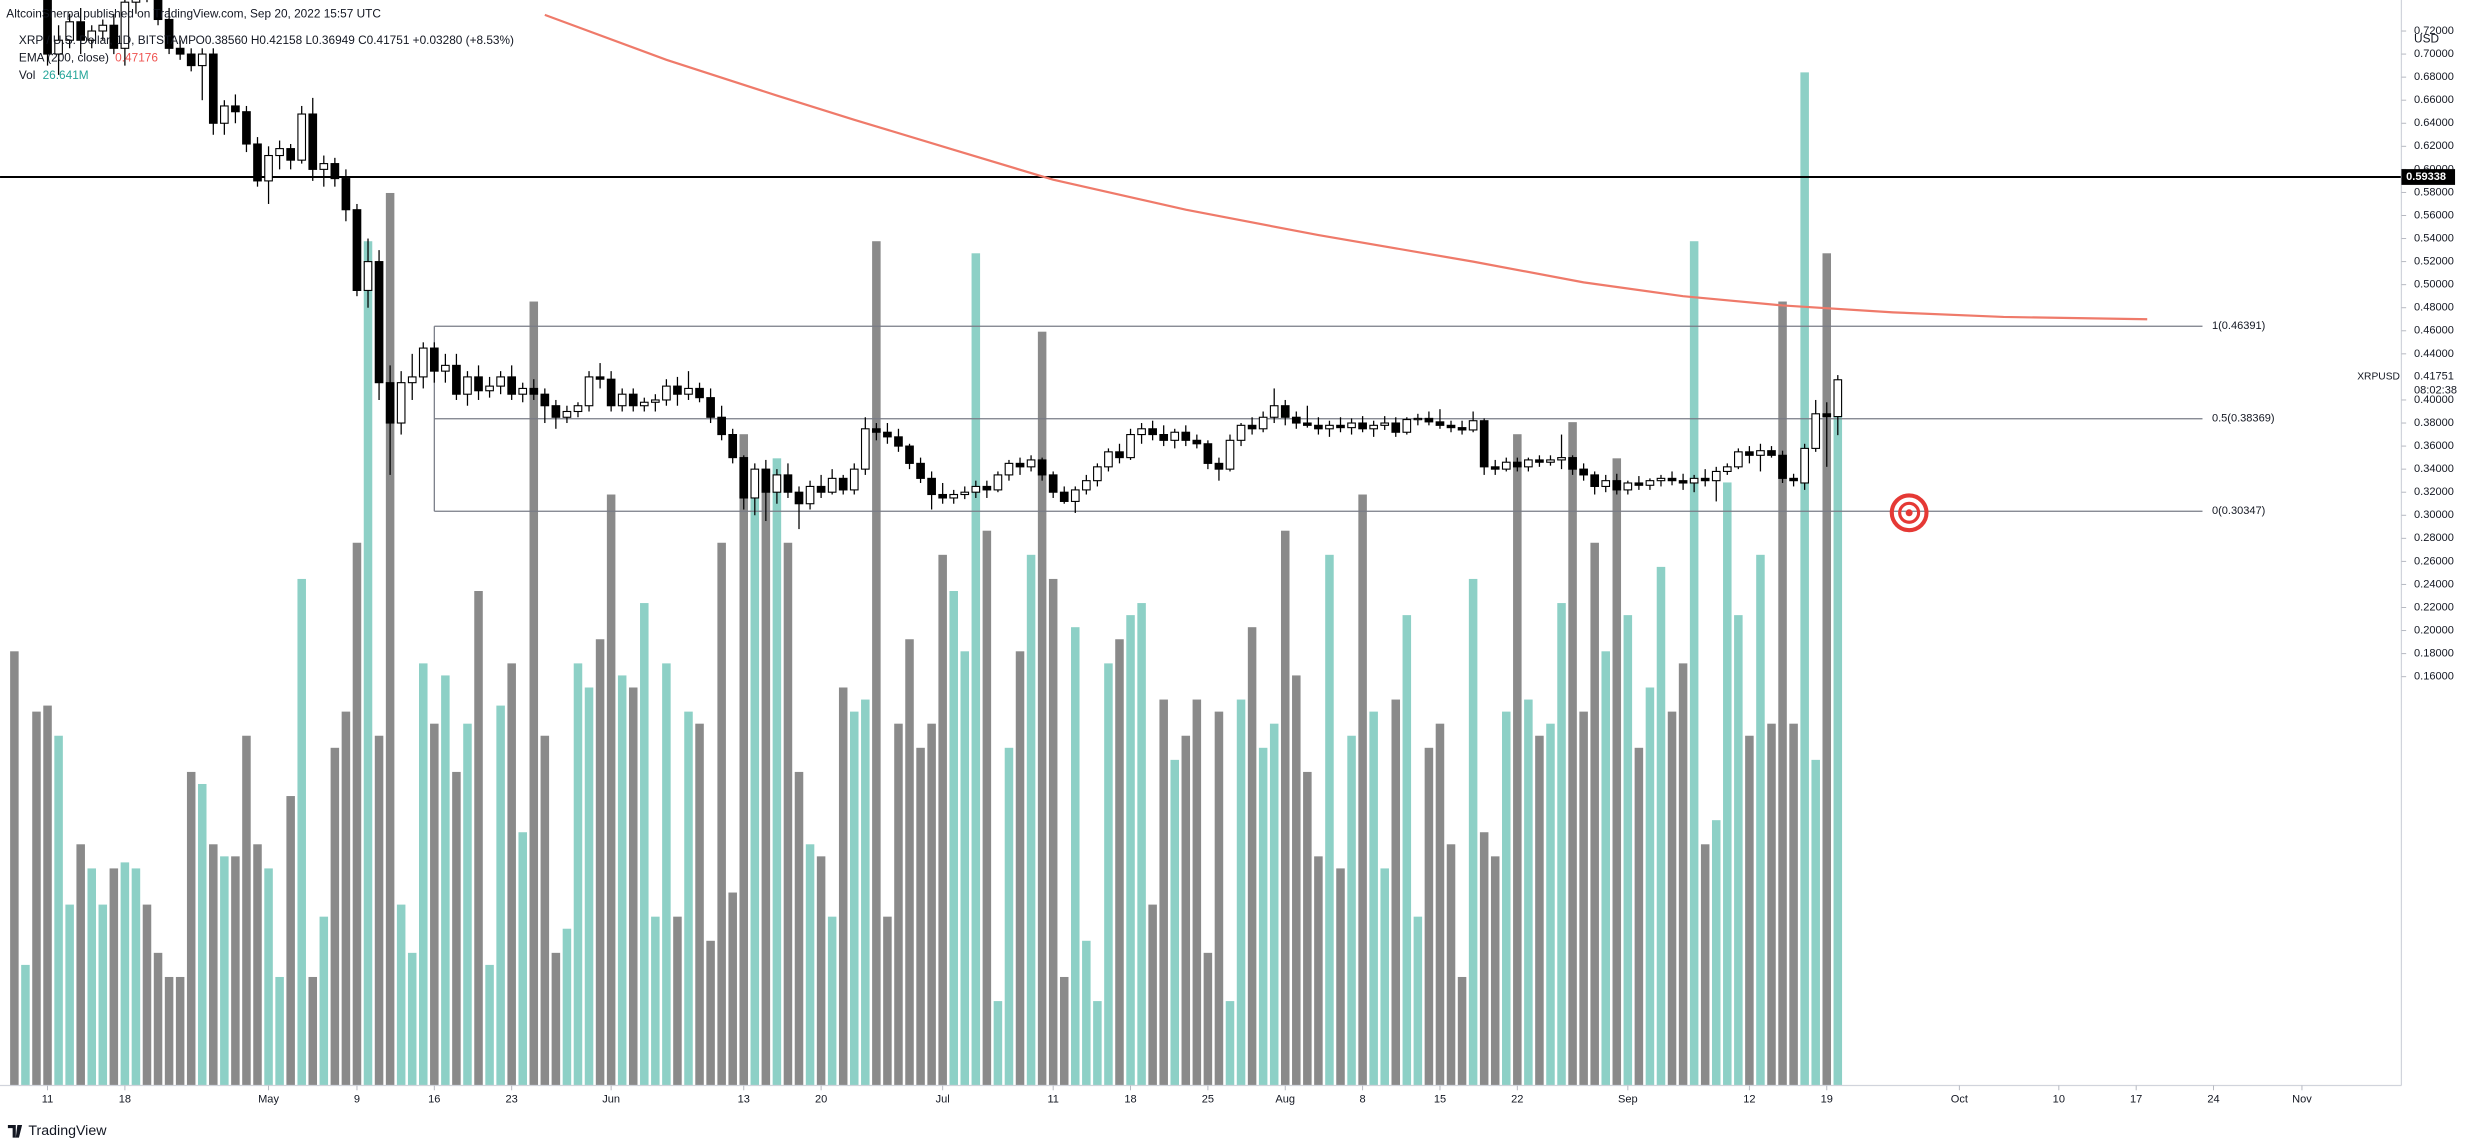 This screenshot has height=1148, width=2474. What do you see at coordinates (2136, 1100) in the screenshot?
I see `x-tick-label: 17` at bounding box center [2136, 1100].